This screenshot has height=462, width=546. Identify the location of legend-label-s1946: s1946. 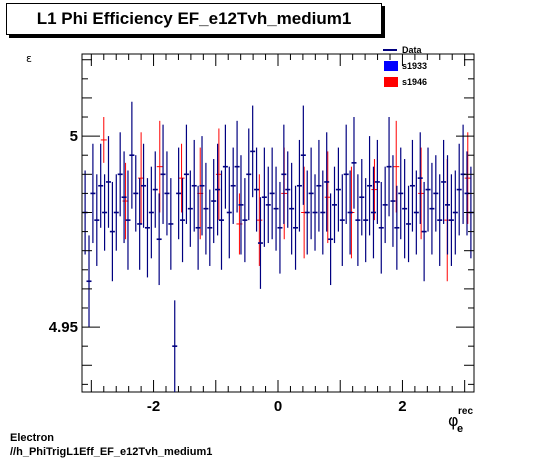
(414, 82).